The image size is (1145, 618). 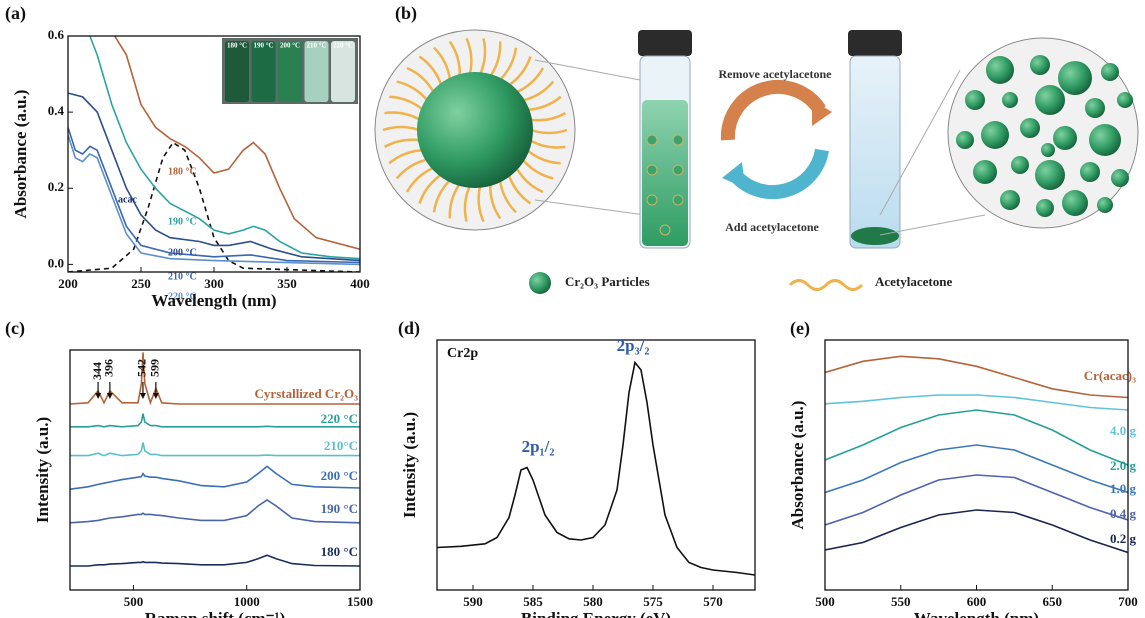 What do you see at coordinates (901, 601) in the screenshot?
I see `x-tick-label: 550` at bounding box center [901, 601].